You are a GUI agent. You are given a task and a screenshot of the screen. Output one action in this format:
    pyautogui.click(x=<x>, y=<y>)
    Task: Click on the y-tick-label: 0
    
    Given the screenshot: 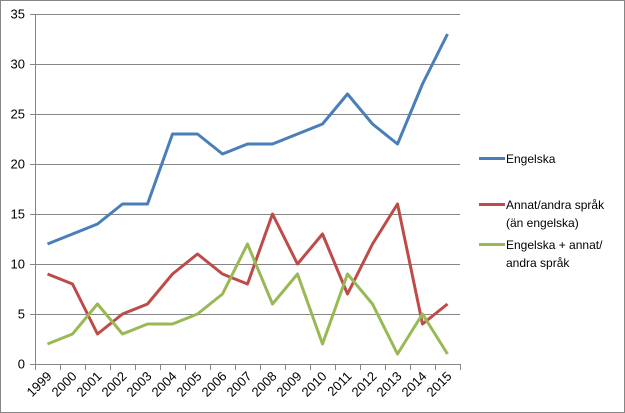 What is the action you would take?
    pyautogui.click(x=21, y=364)
    